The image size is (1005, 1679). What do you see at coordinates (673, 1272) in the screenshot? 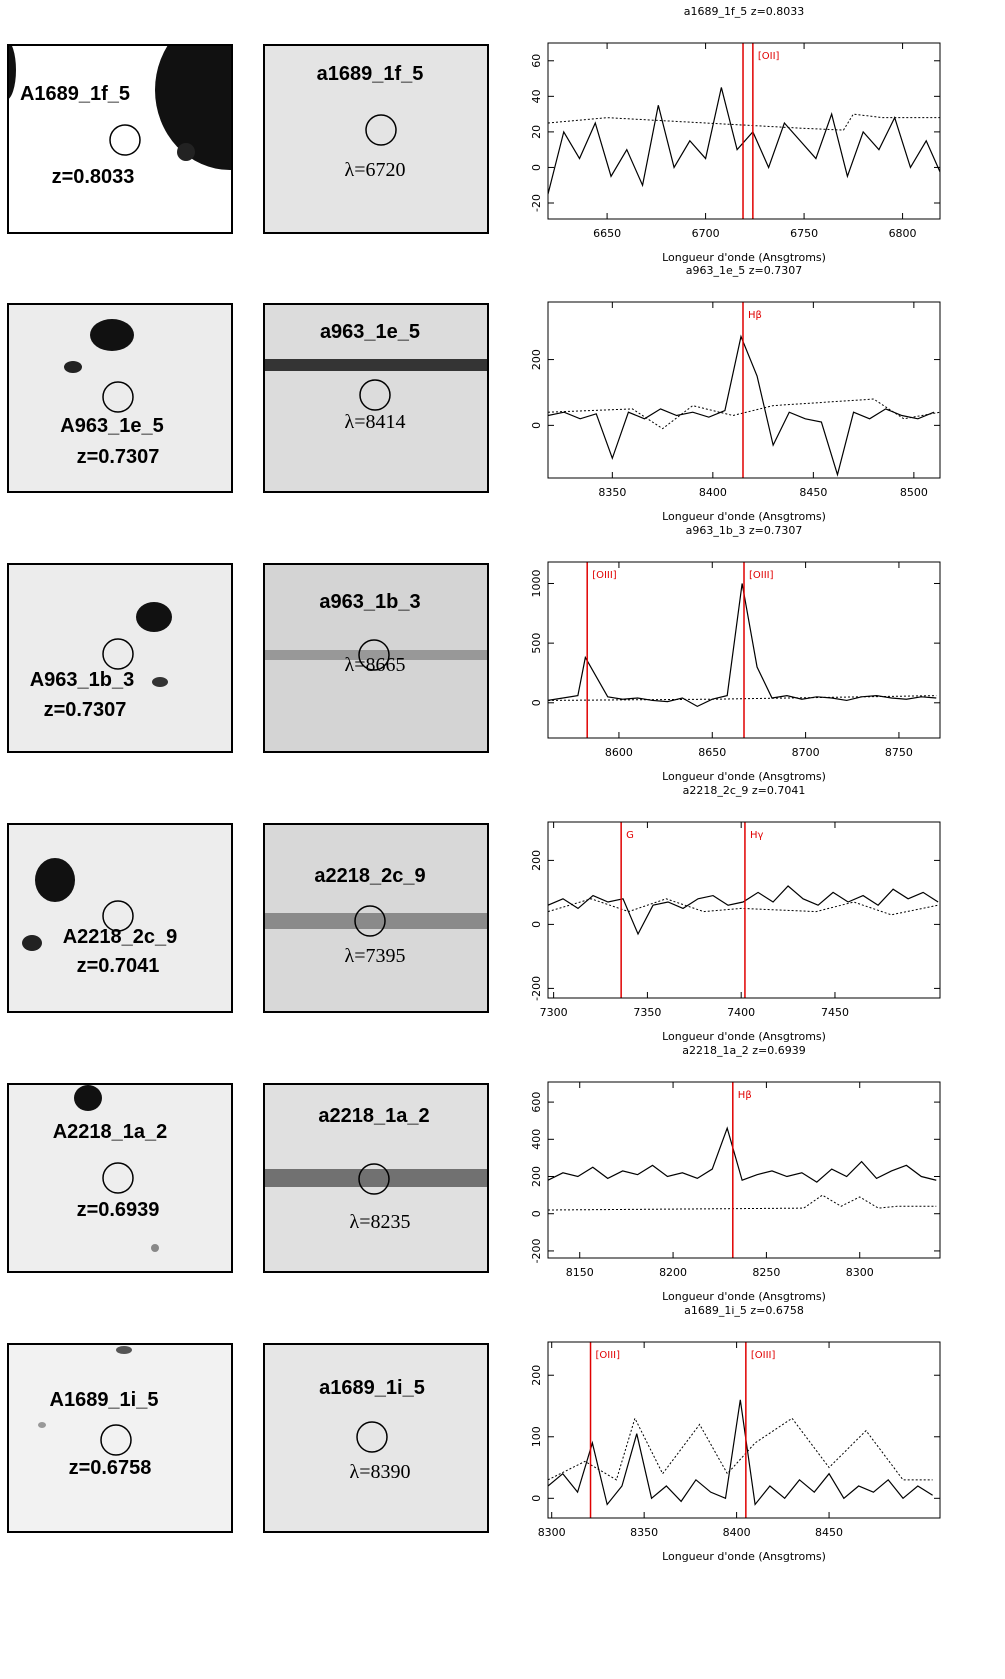
I see `x-tick-label: 8200` at bounding box center [673, 1272].